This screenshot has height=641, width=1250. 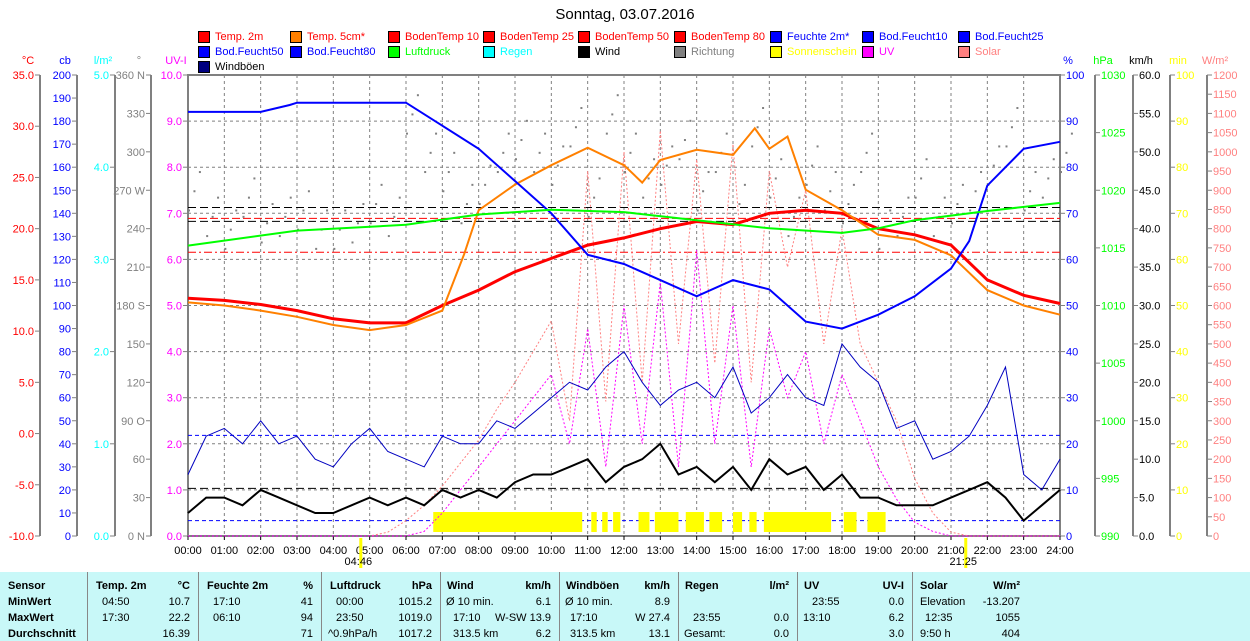 I want to click on axis-tick-label: 60, so click(x=1072, y=260).